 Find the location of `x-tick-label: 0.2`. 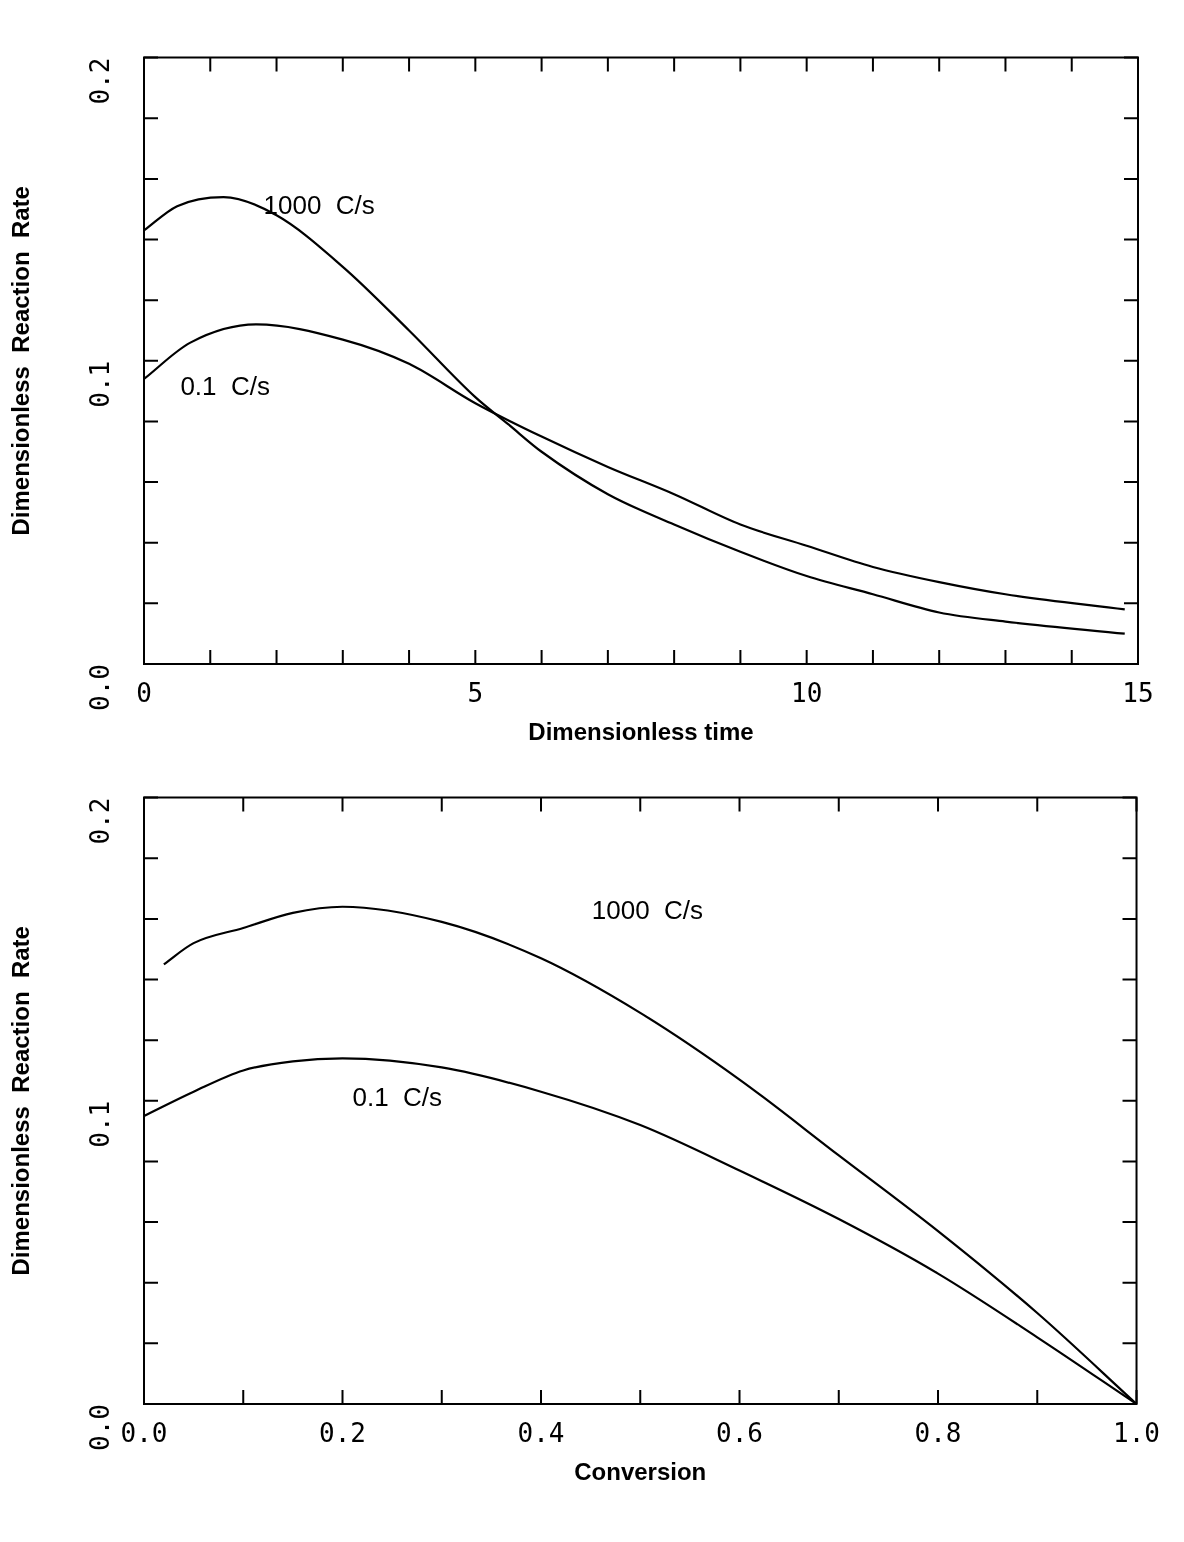

x-tick-label: 0.2 is located at coordinates (342, 1433).